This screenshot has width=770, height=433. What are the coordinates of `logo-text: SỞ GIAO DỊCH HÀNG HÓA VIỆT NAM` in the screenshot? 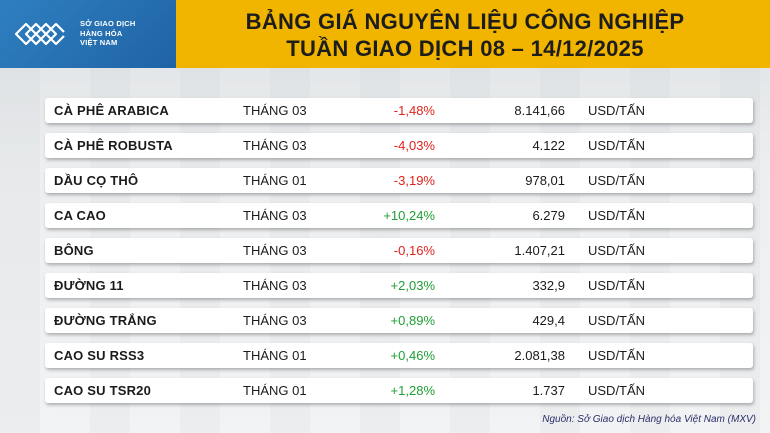 It's located at (126, 33).